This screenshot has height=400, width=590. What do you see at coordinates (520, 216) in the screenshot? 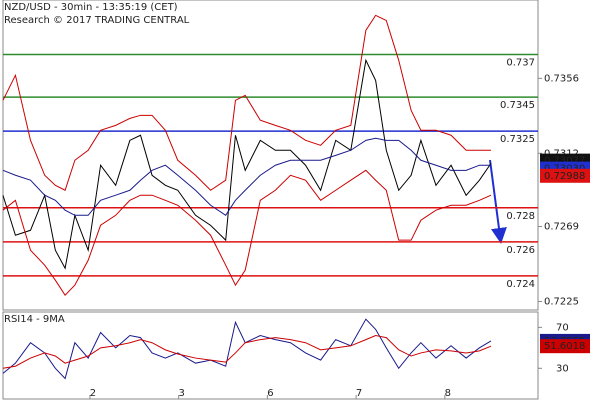
I see `level-label: 0.728` at bounding box center [520, 216].